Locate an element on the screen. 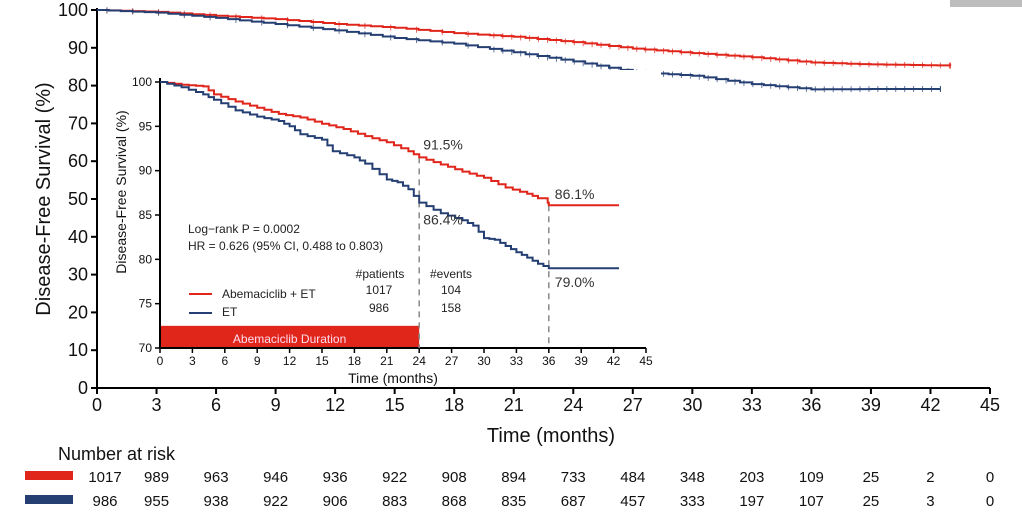 The height and width of the screenshot is (521, 1022). inset-annotations: 91.5% 86.4% 86.1% 79.0% is located at coordinates (508, 213).